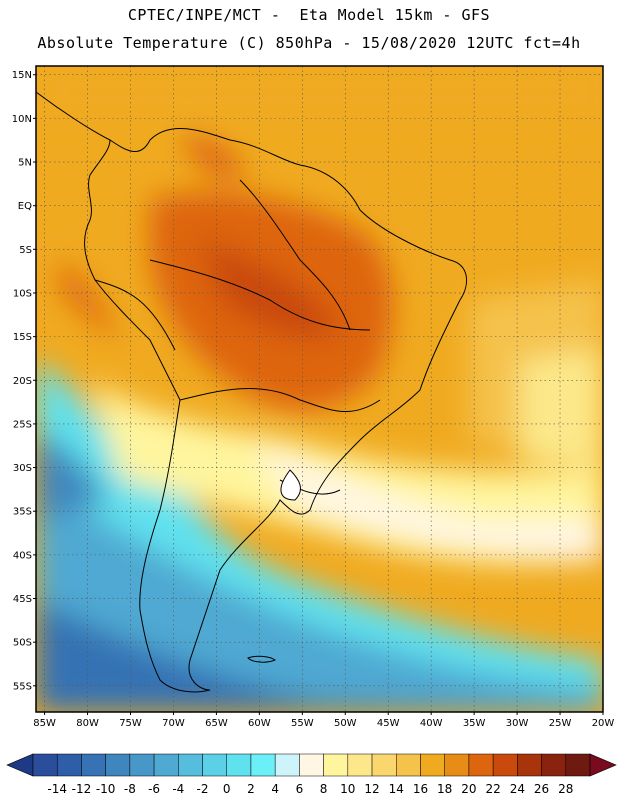  What do you see at coordinates (420, 789) in the screenshot?
I see `colorbar-label: 16` at bounding box center [420, 789].